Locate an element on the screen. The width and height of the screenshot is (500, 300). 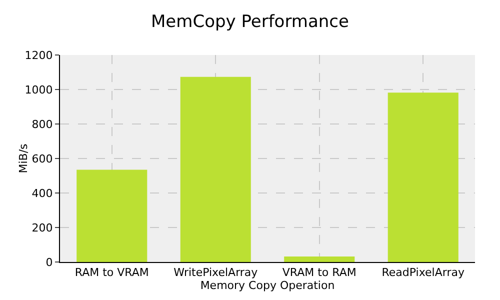
x-axis-title: Memory Copy Operation is located at coordinates (267, 285).